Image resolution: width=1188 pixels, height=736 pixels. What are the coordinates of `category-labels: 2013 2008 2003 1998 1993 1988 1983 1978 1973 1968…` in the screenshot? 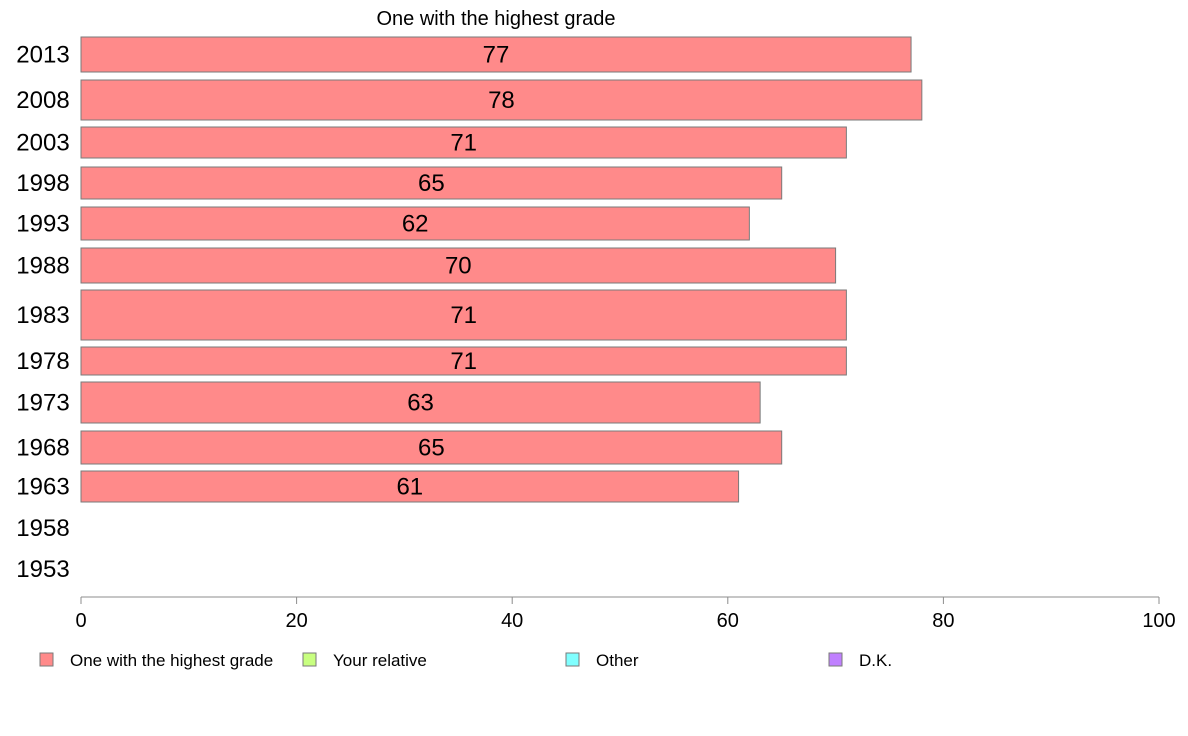 It's located at (42, 313).